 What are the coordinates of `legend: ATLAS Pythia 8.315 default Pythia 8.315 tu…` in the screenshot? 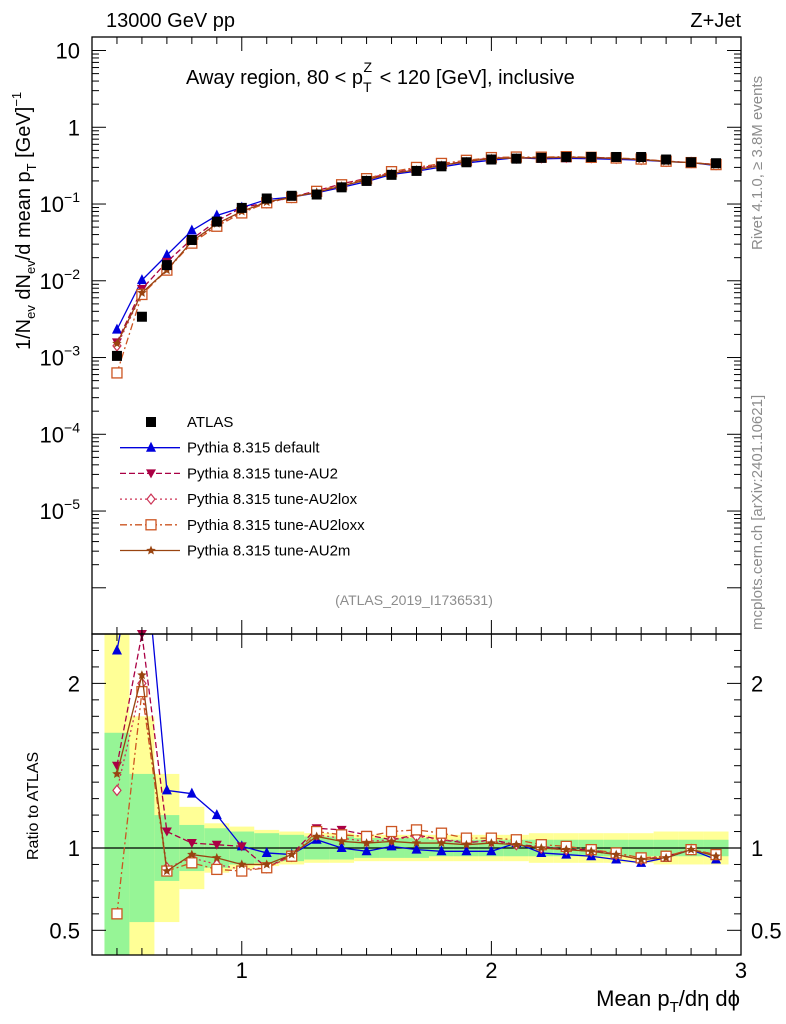 It's located at (242, 487).